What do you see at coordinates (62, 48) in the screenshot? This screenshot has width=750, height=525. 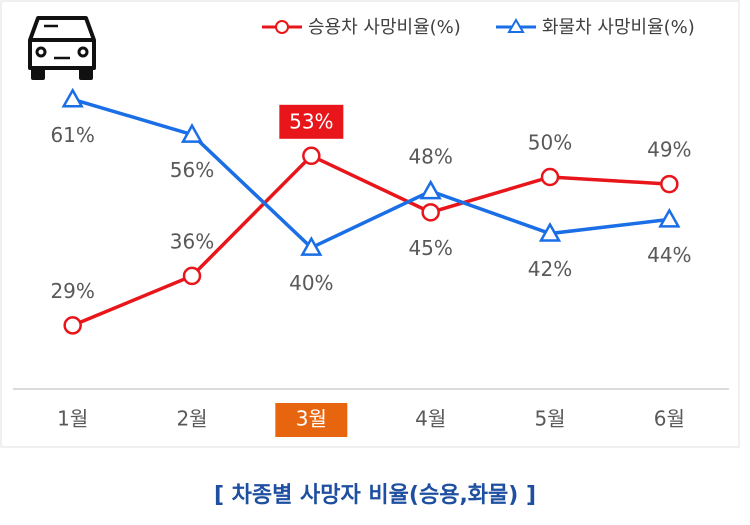 I see `car-icon` at bounding box center [62, 48].